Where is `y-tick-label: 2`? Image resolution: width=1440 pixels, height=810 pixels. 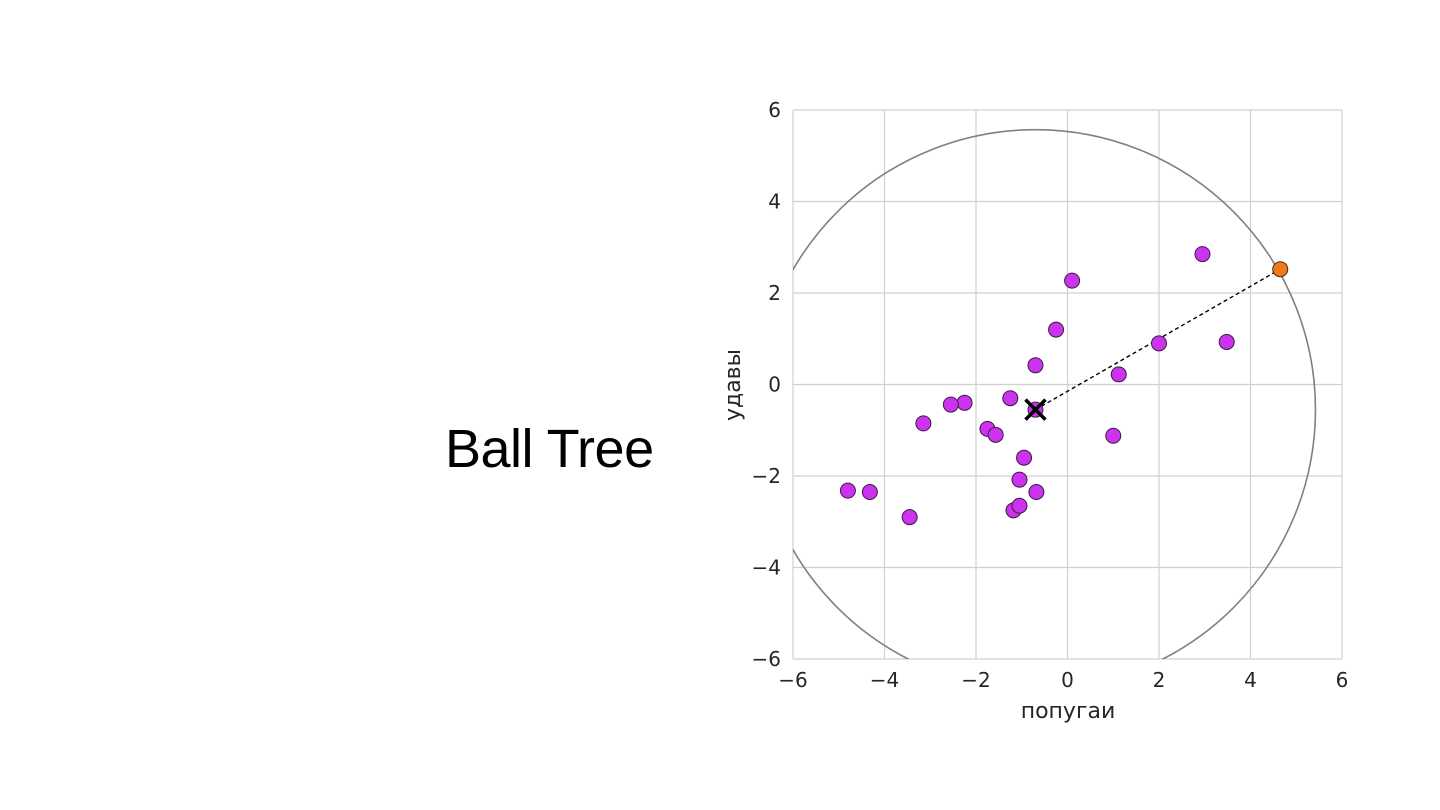 y-tick-label: 2 is located at coordinates (774, 293).